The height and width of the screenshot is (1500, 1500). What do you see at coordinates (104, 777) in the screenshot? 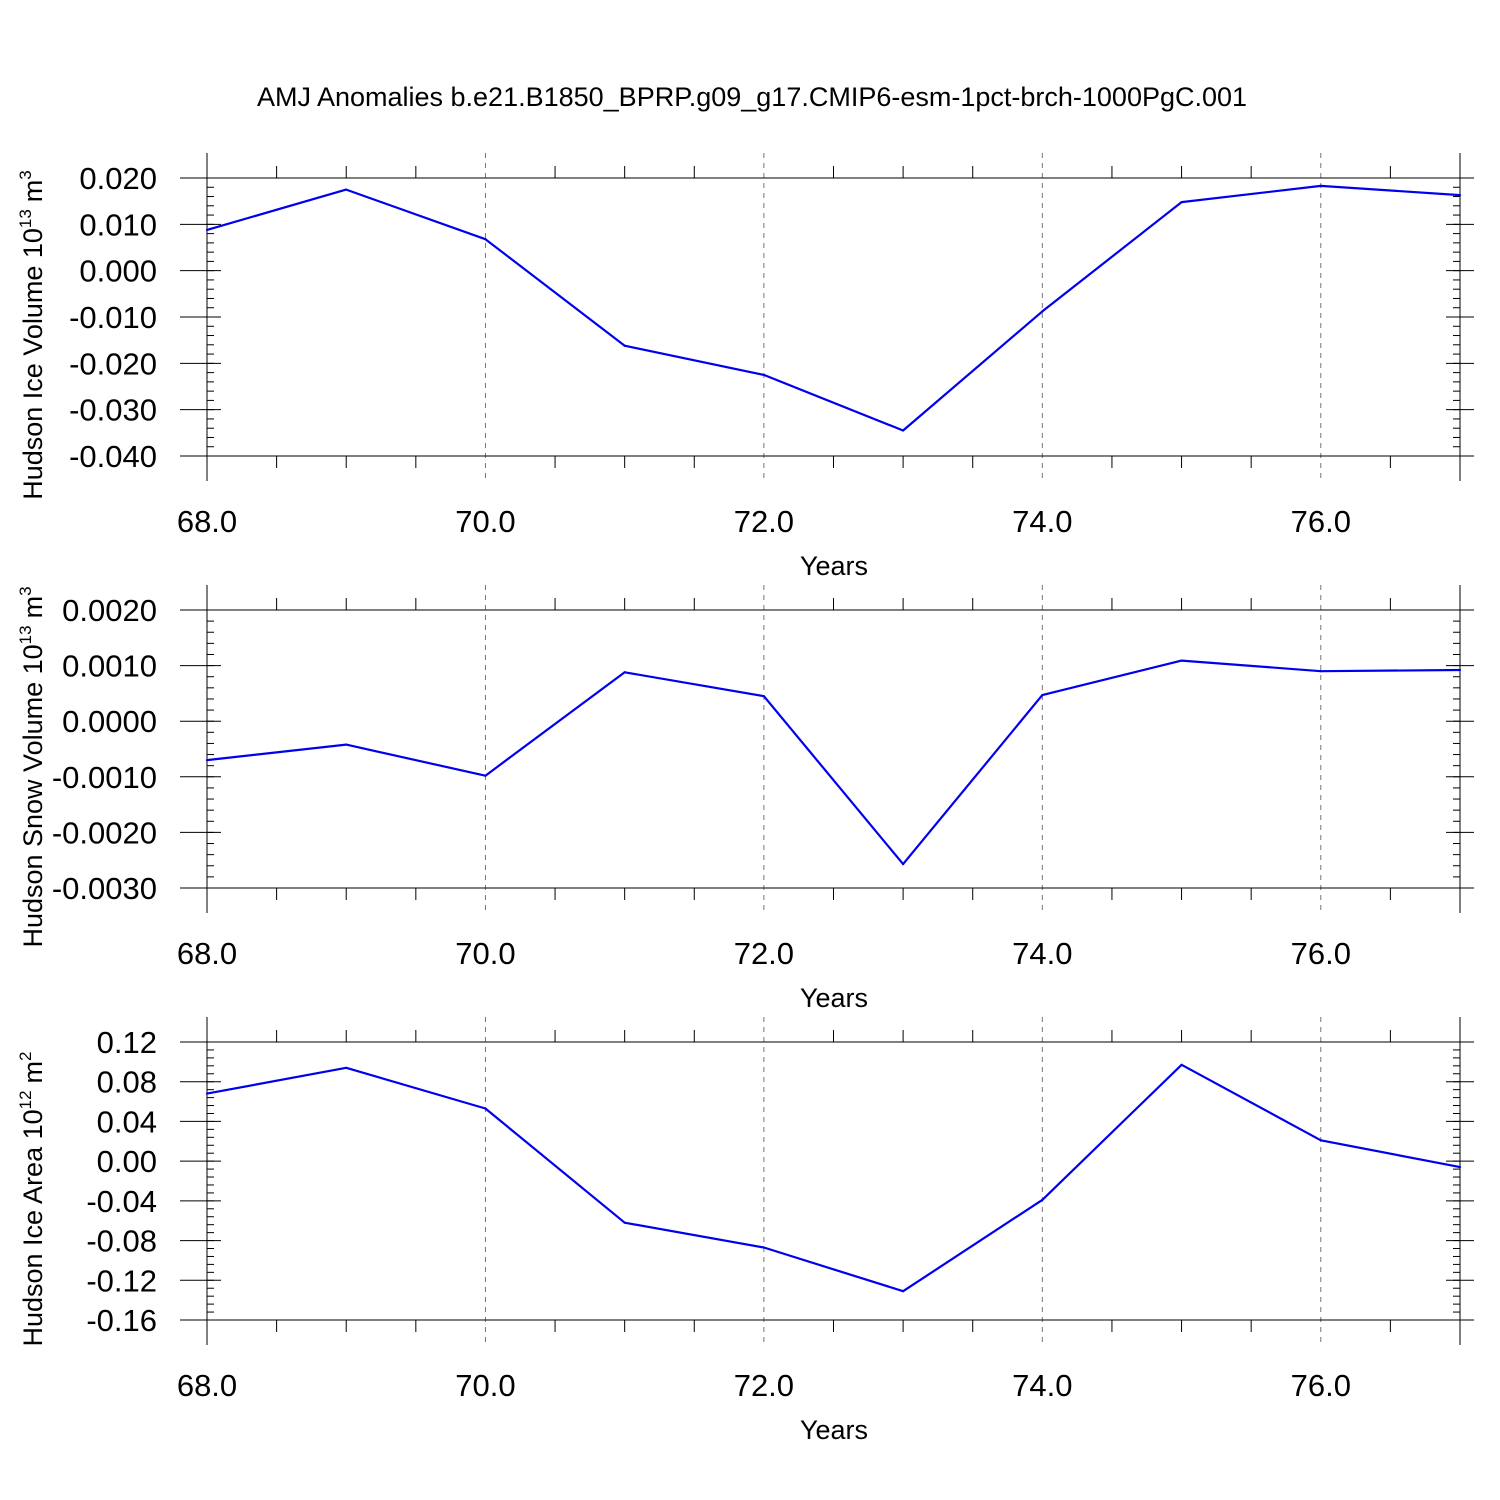
I see `y-tick-label: -0.0010` at bounding box center [104, 777].